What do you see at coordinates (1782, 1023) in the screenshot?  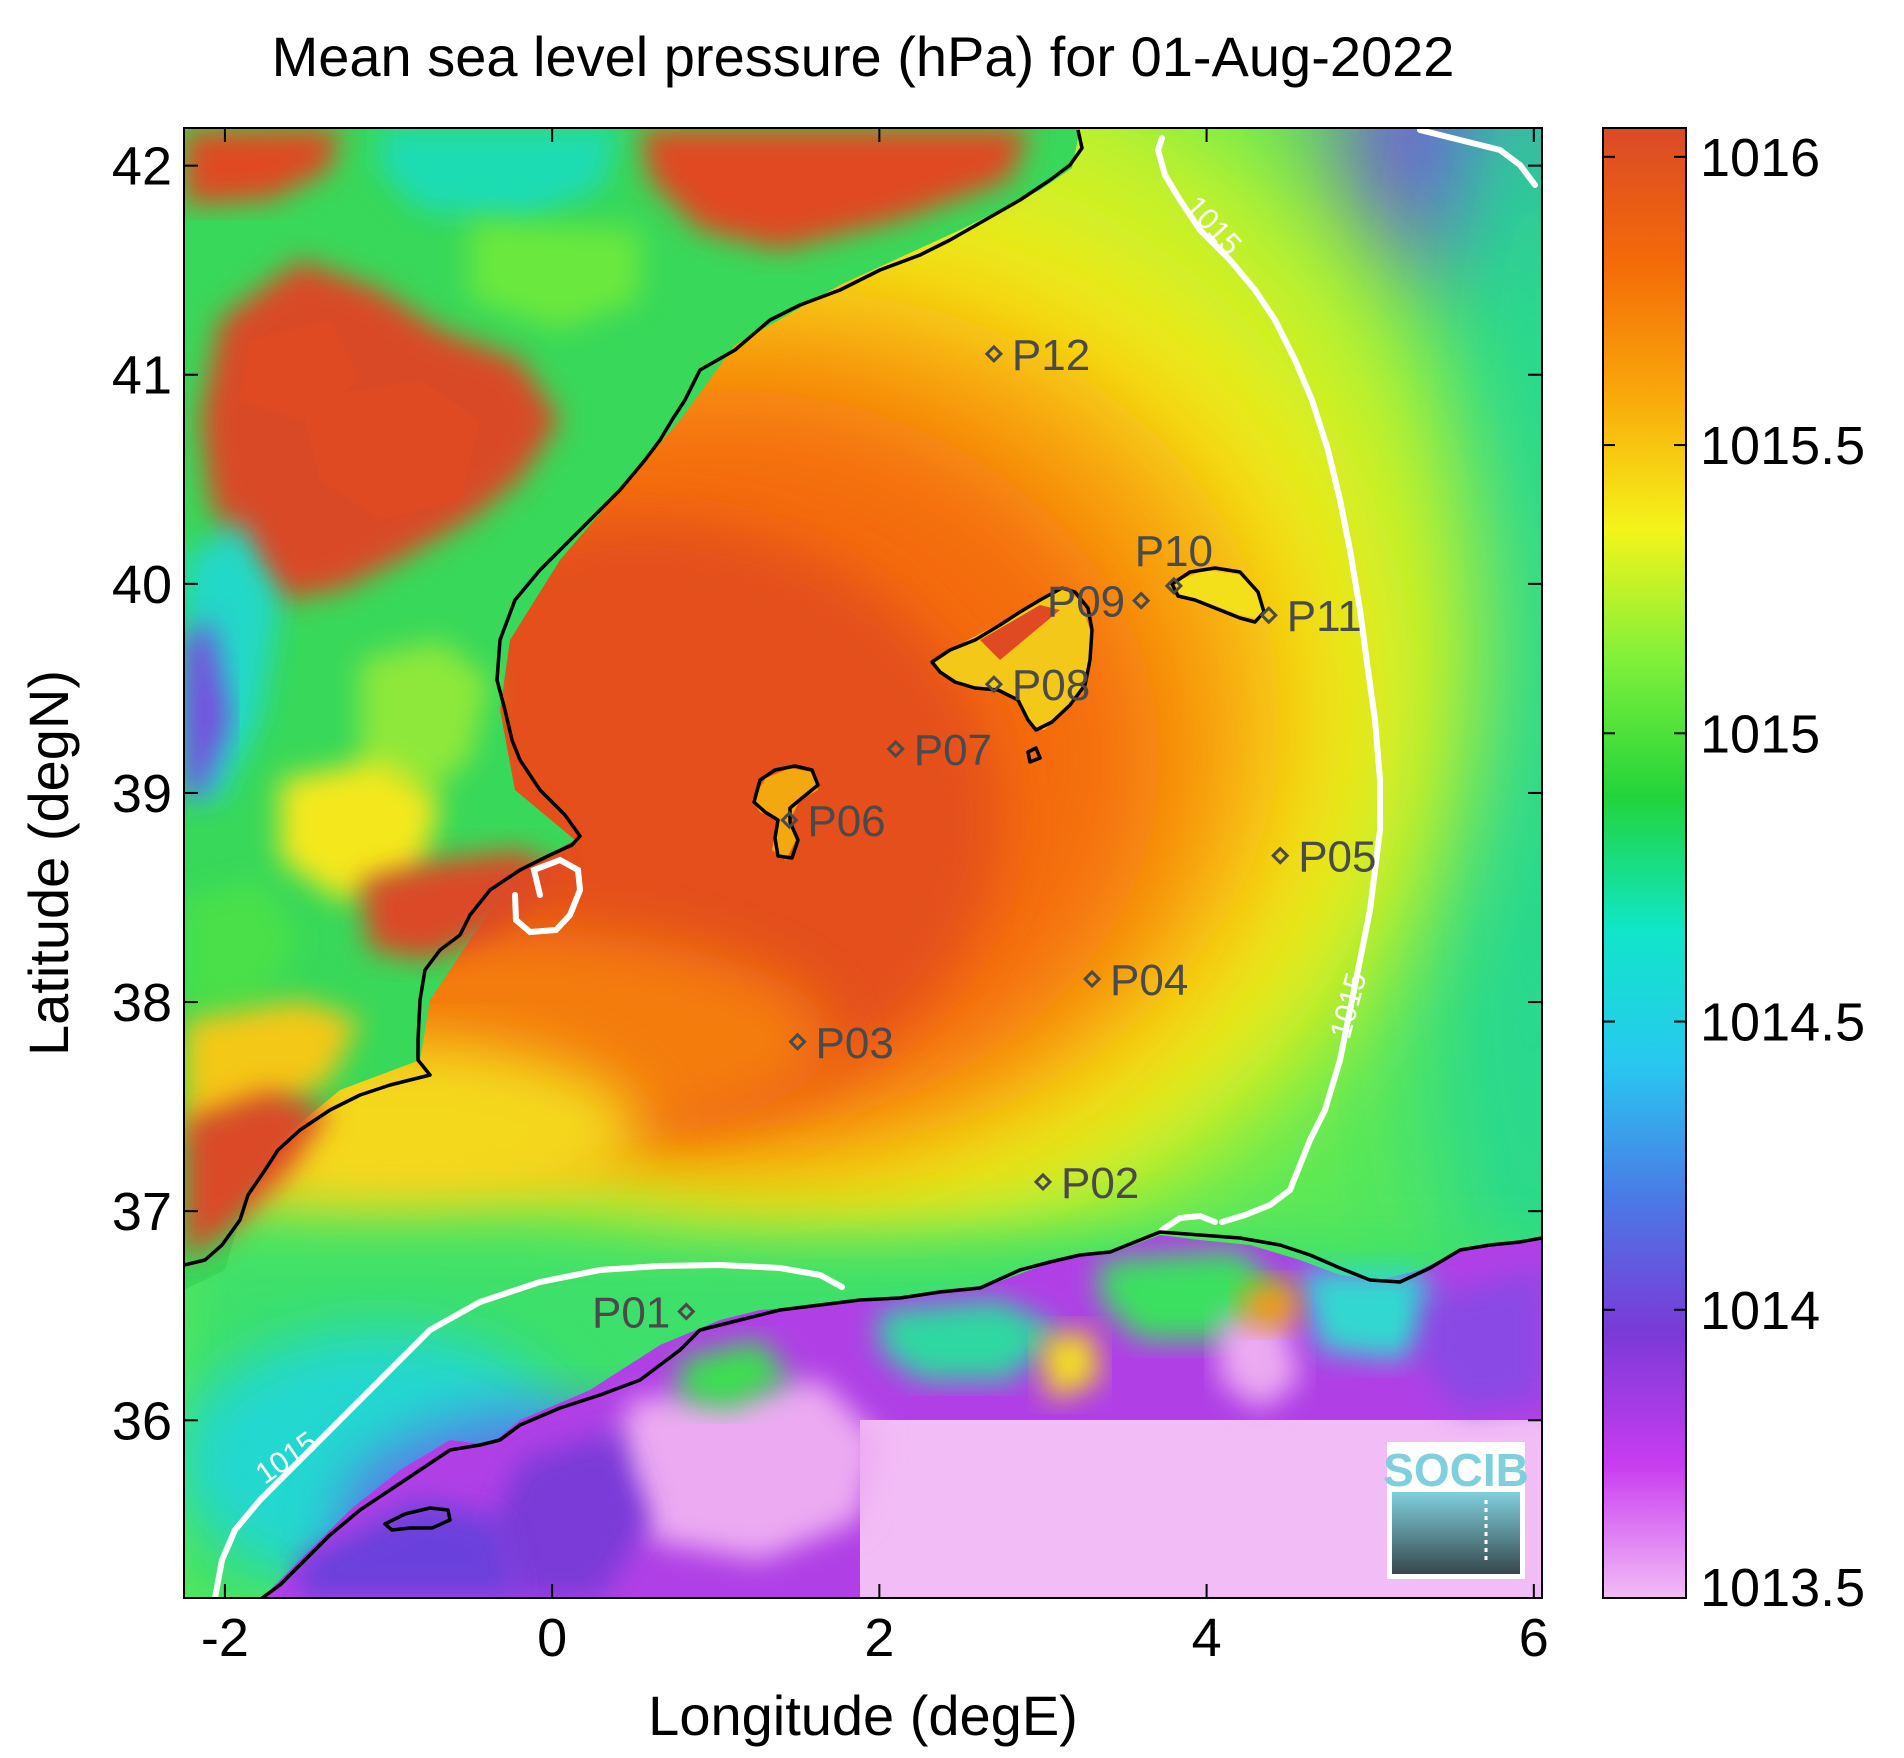 I see `colorbar-tick-label: 1014.5` at bounding box center [1782, 1023].